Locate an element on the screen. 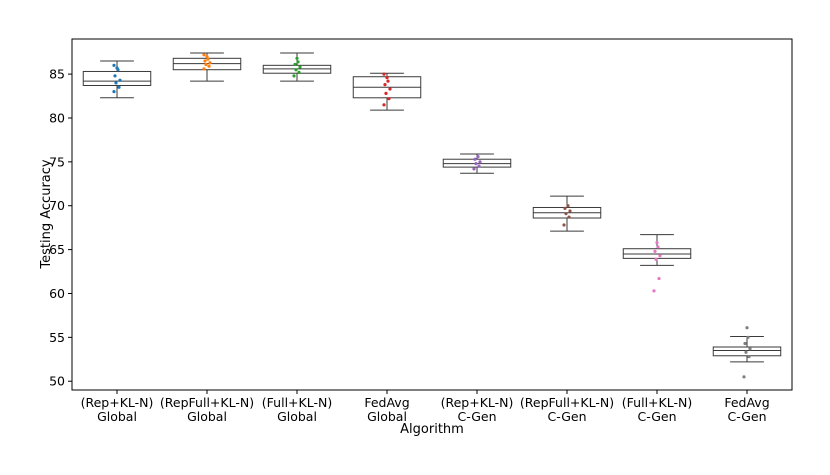 This screenshot has height=475, width=830. y-tick-label: 75 is located at coordinates (57, 161).